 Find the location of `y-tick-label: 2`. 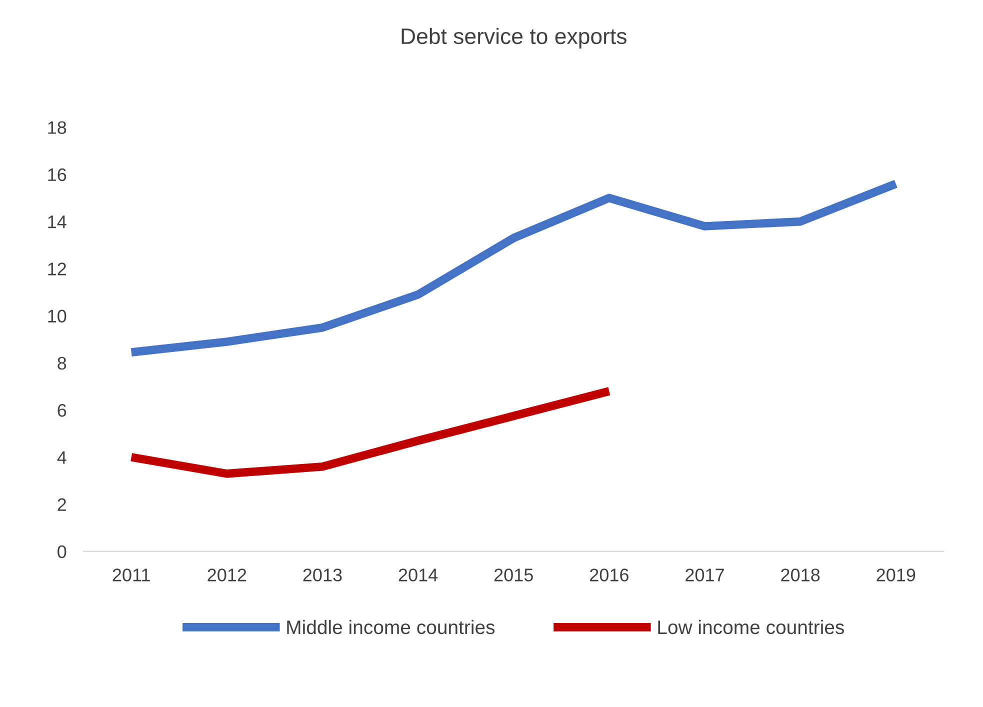

y-tick-label: 2 is located at coordinates (62, 504).